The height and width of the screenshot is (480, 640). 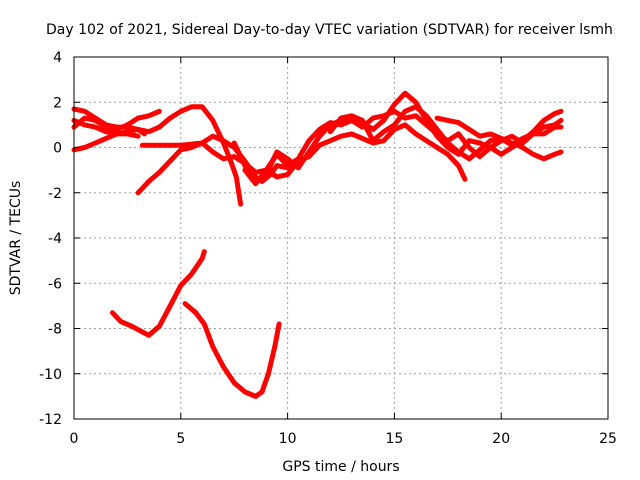 What do you see at coordinates (394, 439) in the screenshot?
I see `x-tick-label: 15` at bounding box center [394, 439].